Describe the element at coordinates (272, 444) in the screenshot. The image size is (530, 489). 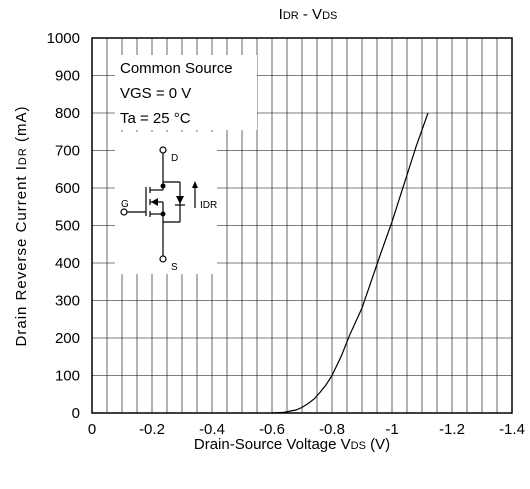
I see `x-axis-label-main: Drain-Source Voltage V` at that location.